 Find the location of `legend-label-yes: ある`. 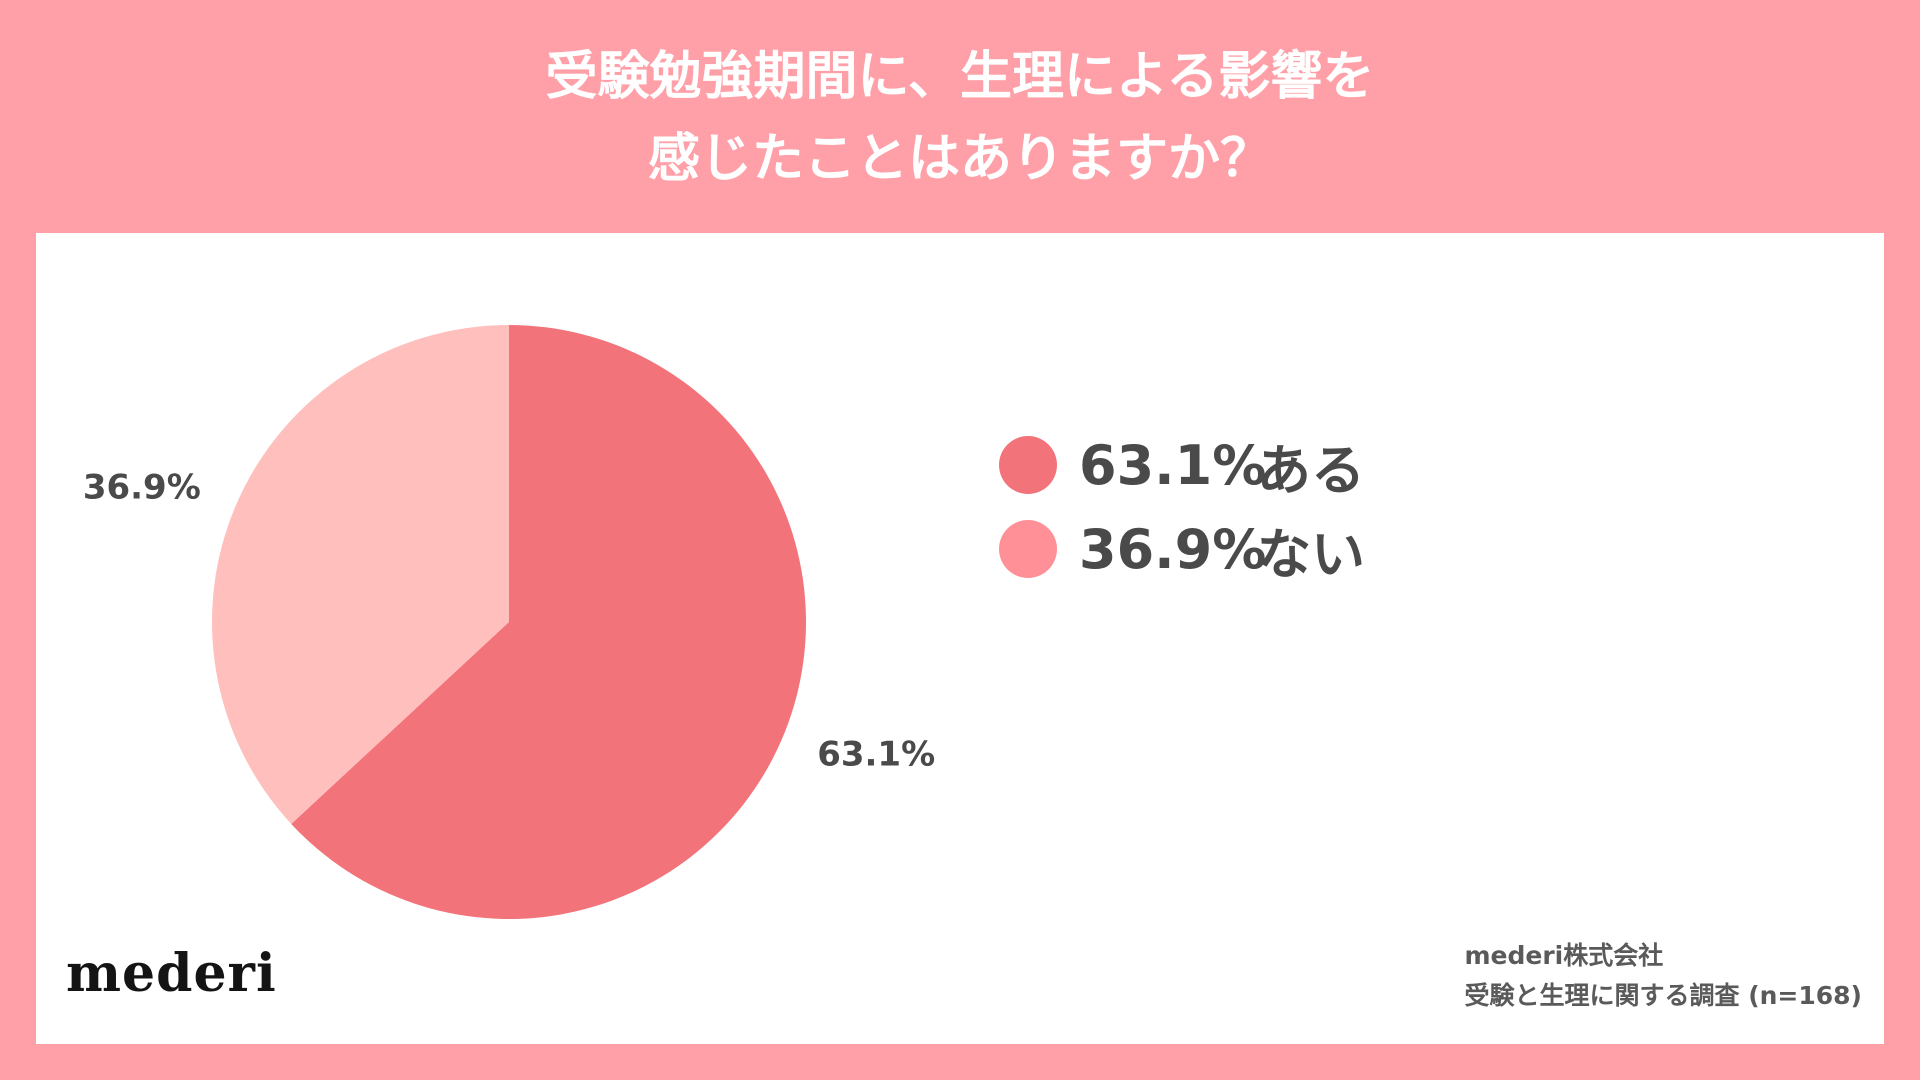

legend-label-yes: ある is located at coordinates (1311, 470).